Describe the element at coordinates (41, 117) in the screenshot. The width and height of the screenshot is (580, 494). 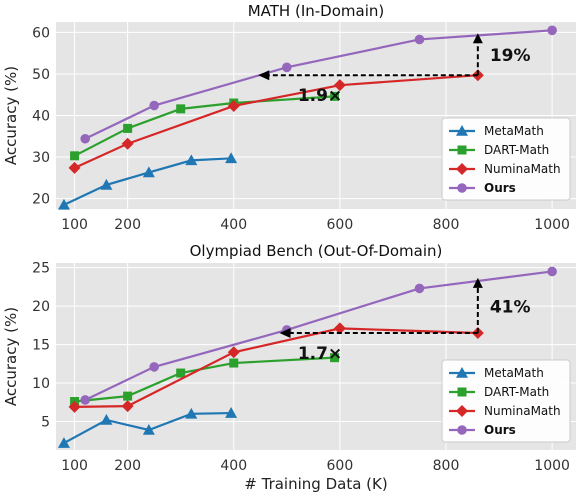
I see `y-tick-label: 40` at that location.